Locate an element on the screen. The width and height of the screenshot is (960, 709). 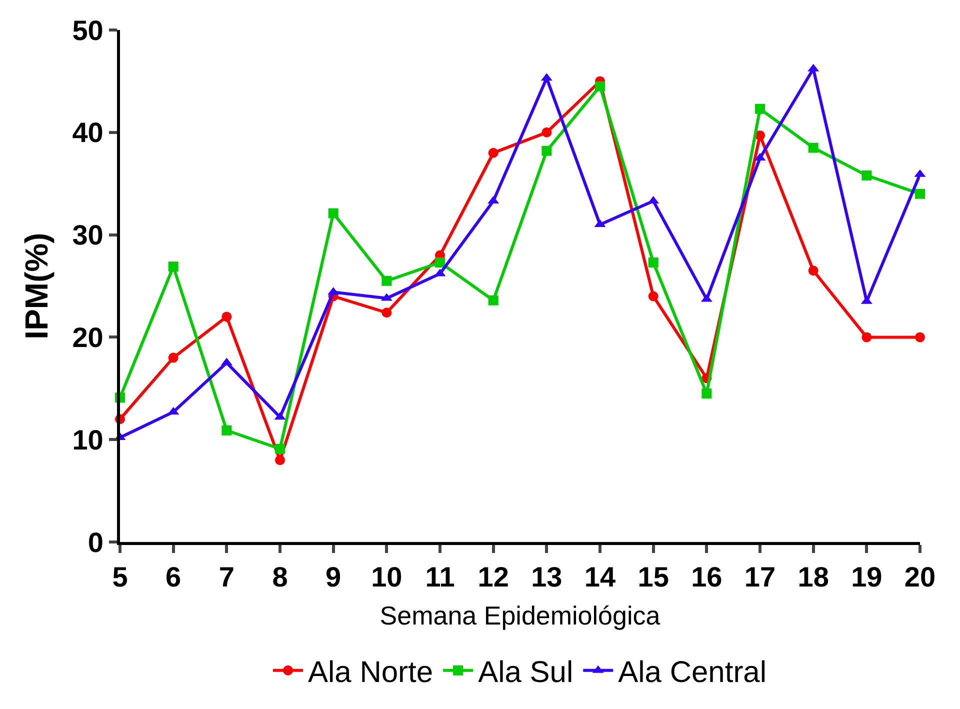
y-tick-label: 10 is located at coordinates (88, 440).